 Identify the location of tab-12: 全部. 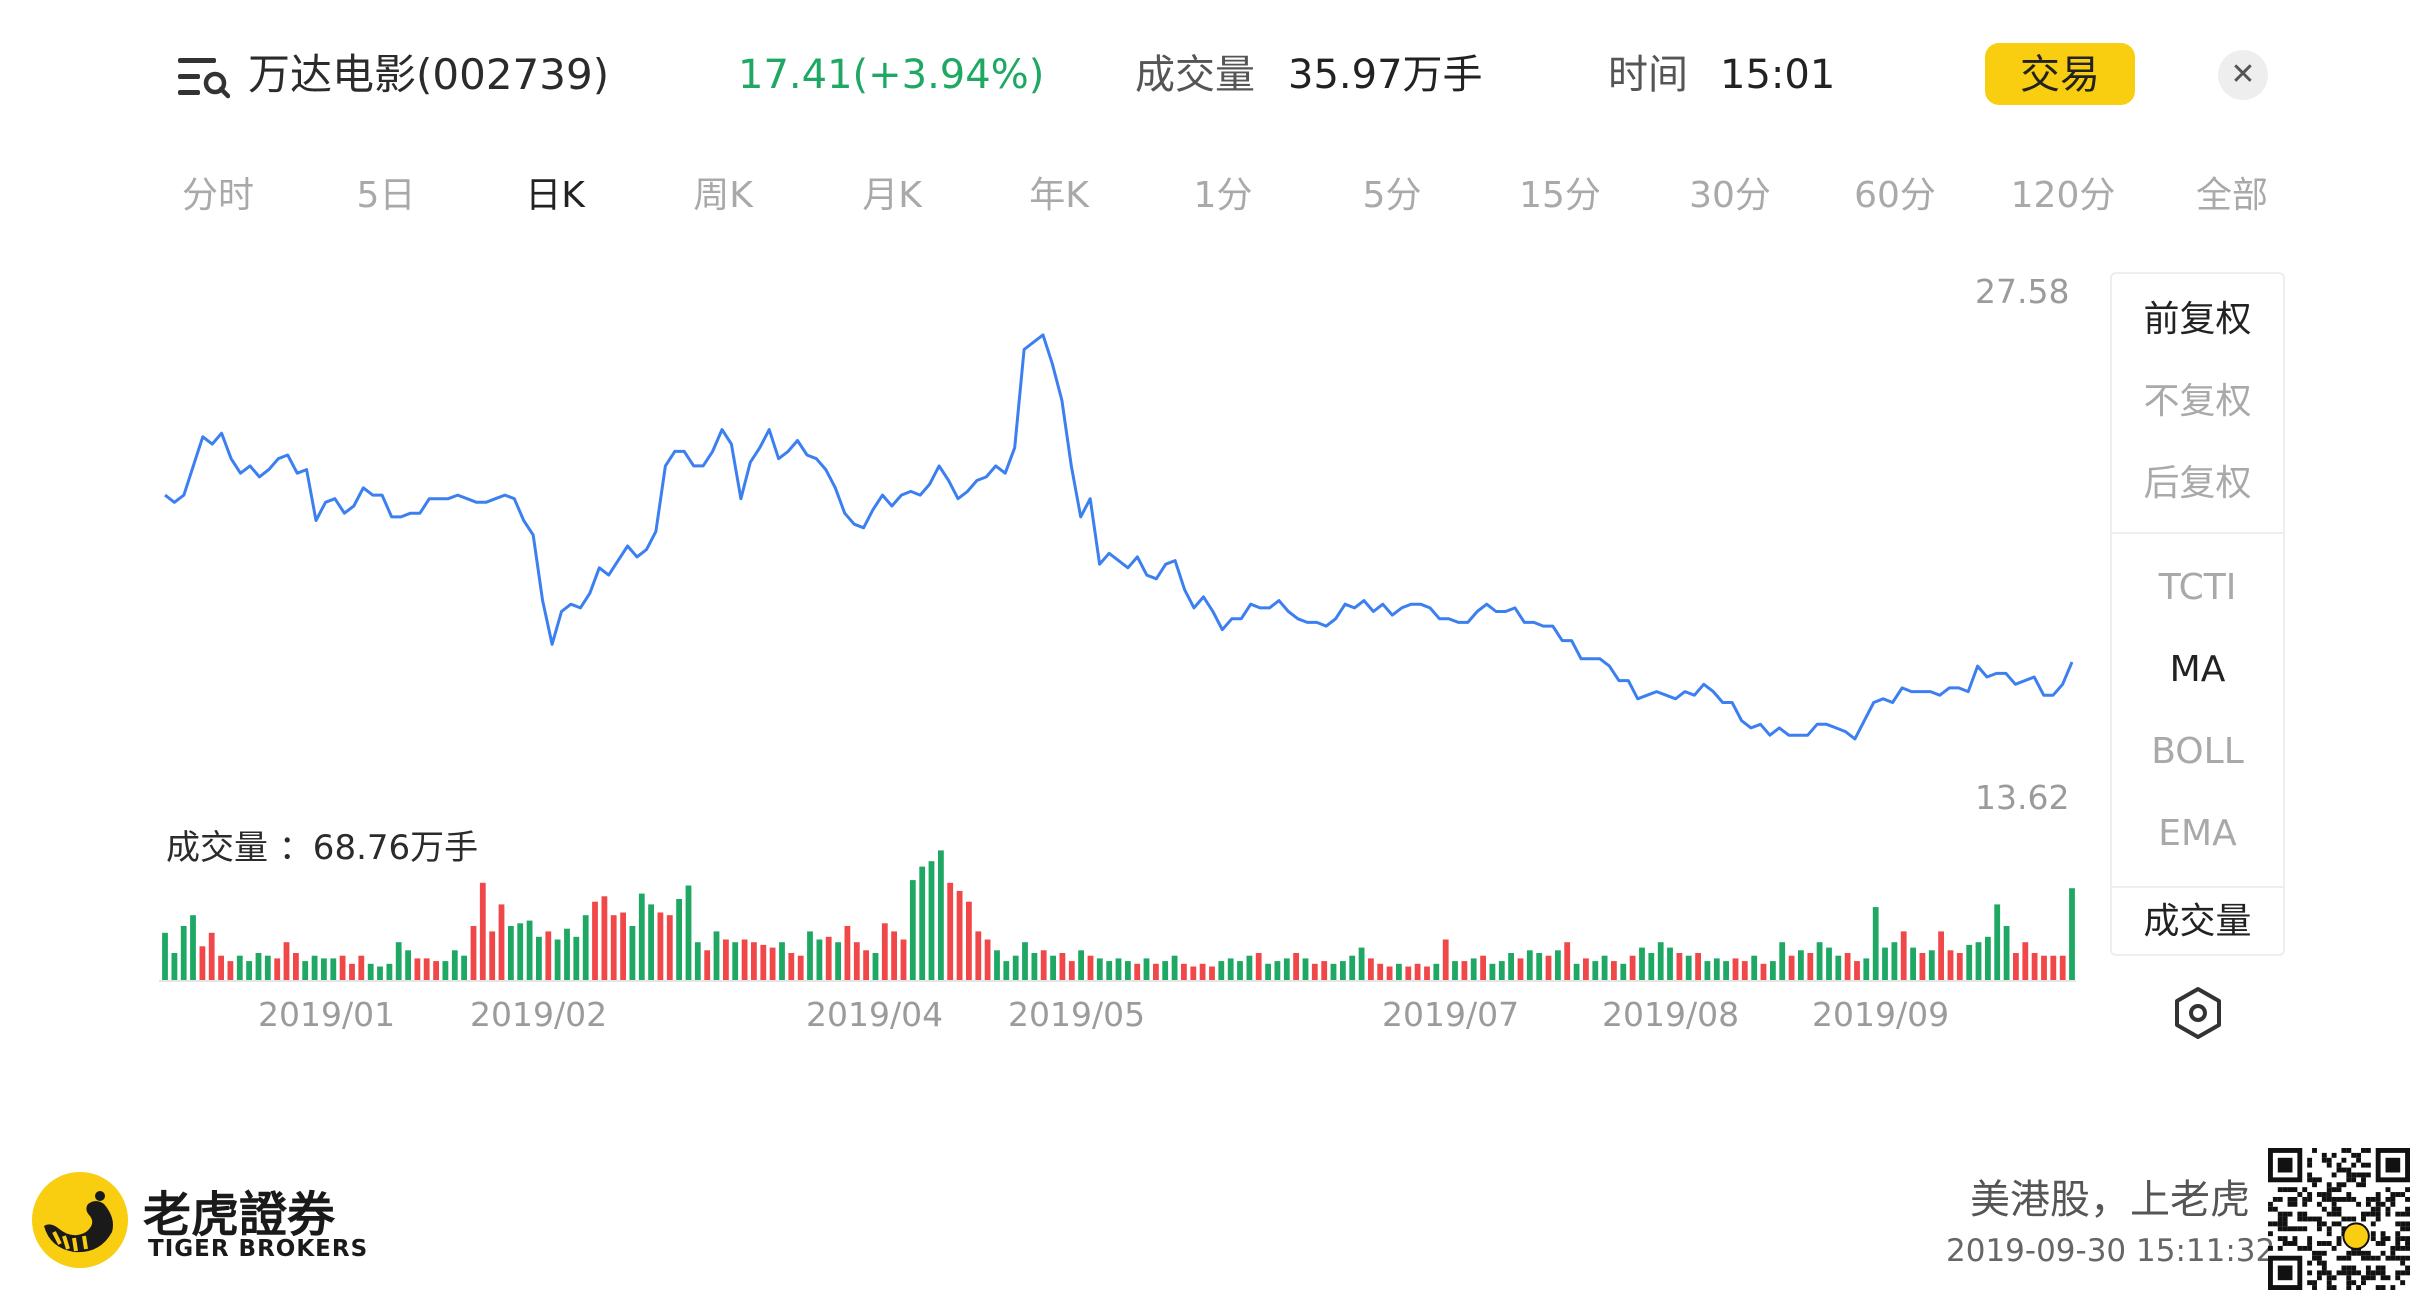
(2231, 195).